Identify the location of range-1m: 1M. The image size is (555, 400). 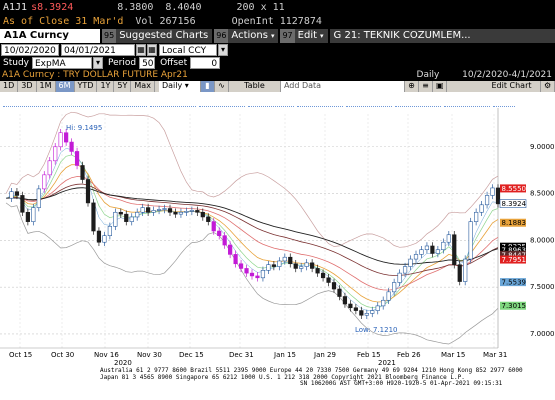
(46, 86).